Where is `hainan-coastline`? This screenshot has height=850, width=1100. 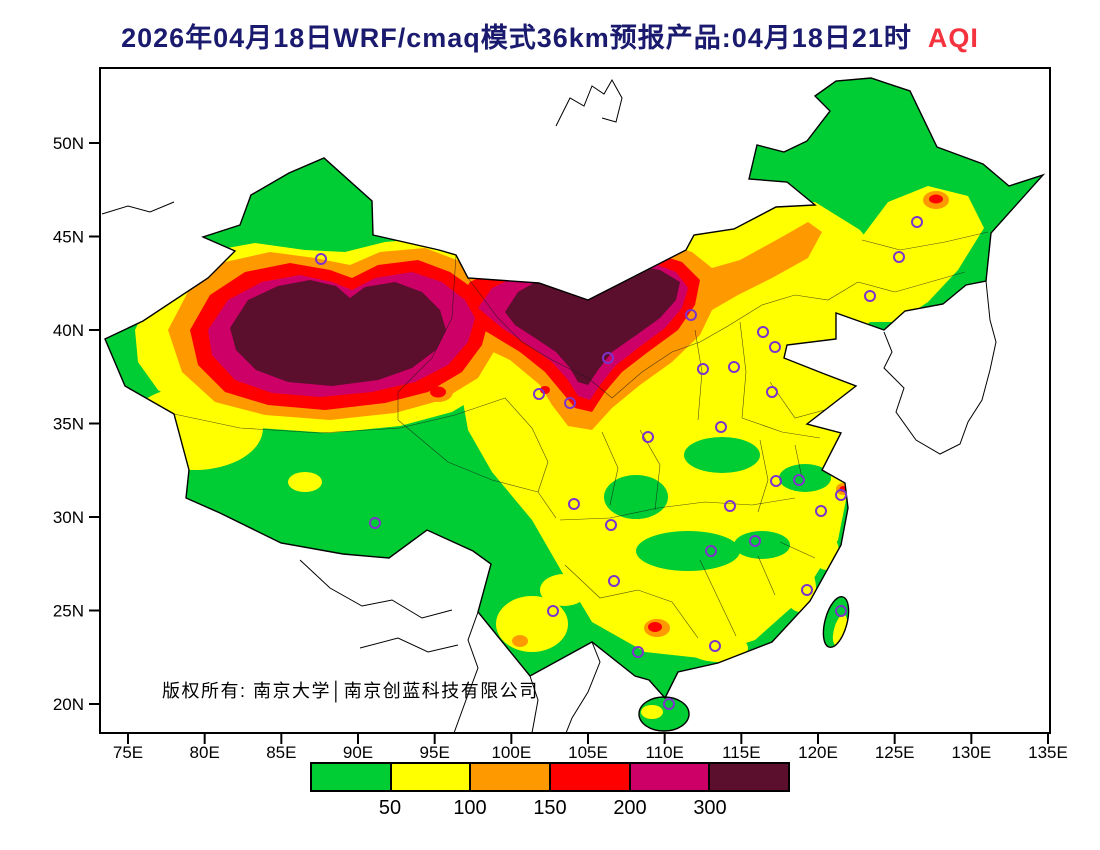 hainan-coastline is located at coordinates (664, 714).